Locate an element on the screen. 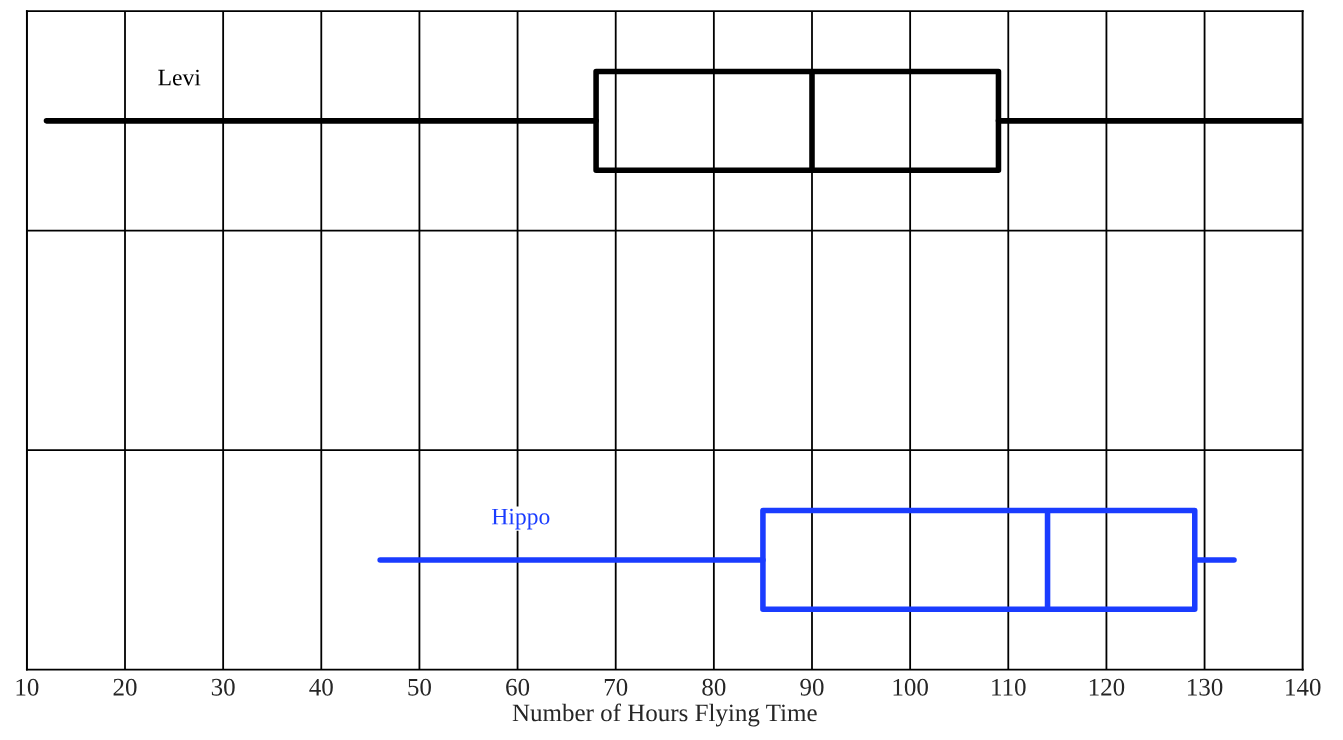 The height and width of the screenshot is (740, 1343). x-tick-label: 70 is located at coordinates (616, 687).